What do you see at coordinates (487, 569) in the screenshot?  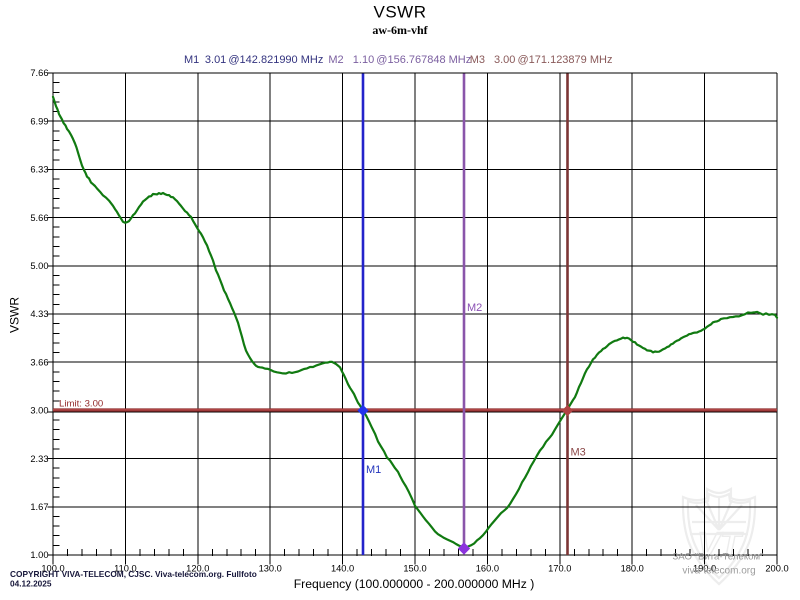 I see `svg-text: 160.0` at bounding box center [487, 569].